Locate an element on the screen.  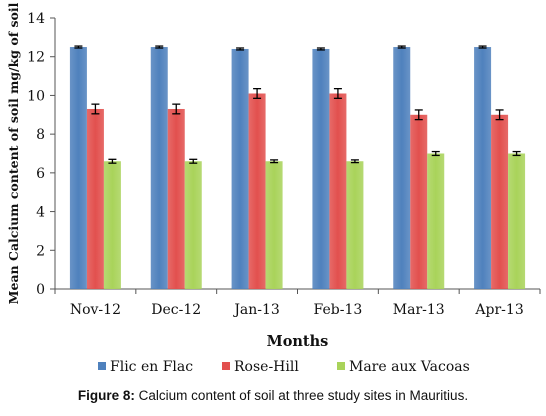
y-tick-label: 8 is located at coordinates (40, 135).